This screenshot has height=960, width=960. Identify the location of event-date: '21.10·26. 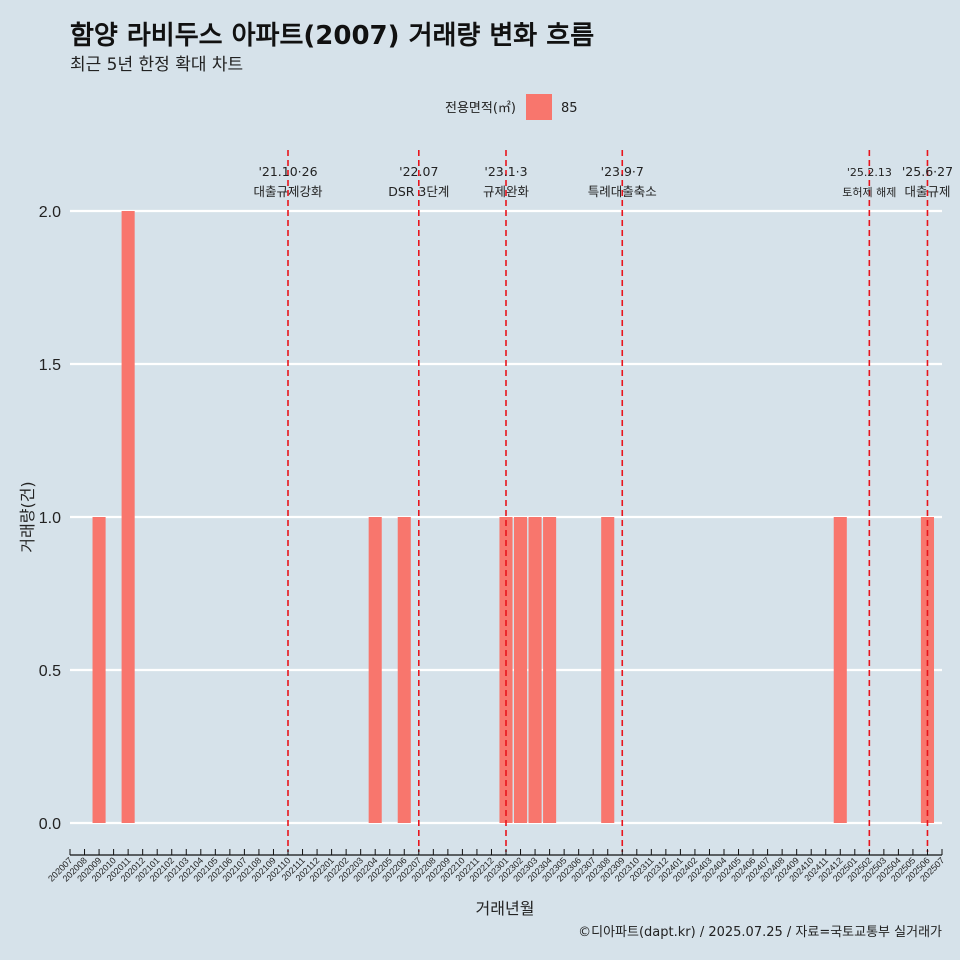
(287, 171).